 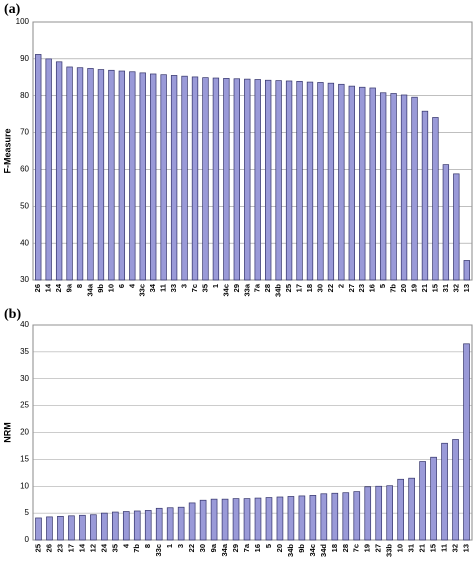 What do you see at coordinates (7, 432) in the screenshot?
I see `y-axis-label: NRM` at bounding box center [7, 432].